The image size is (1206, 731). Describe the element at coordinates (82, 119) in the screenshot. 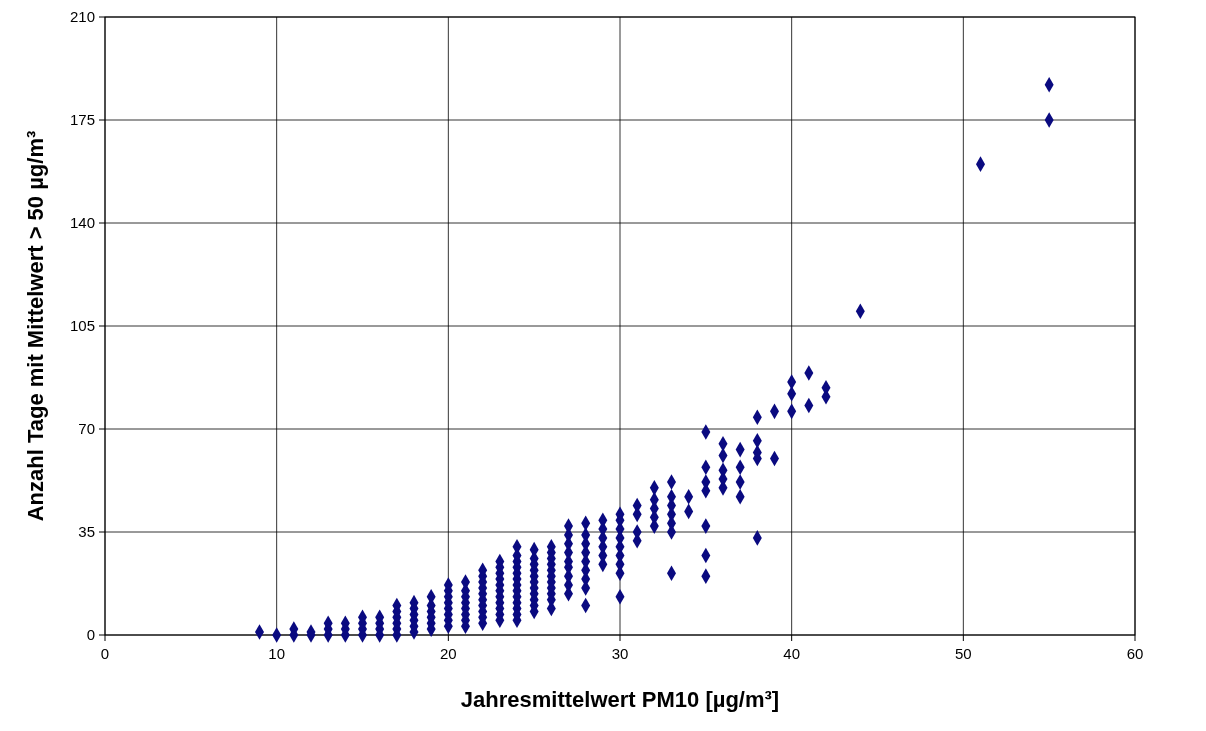

I see `y-tick-label: 175` at that location.